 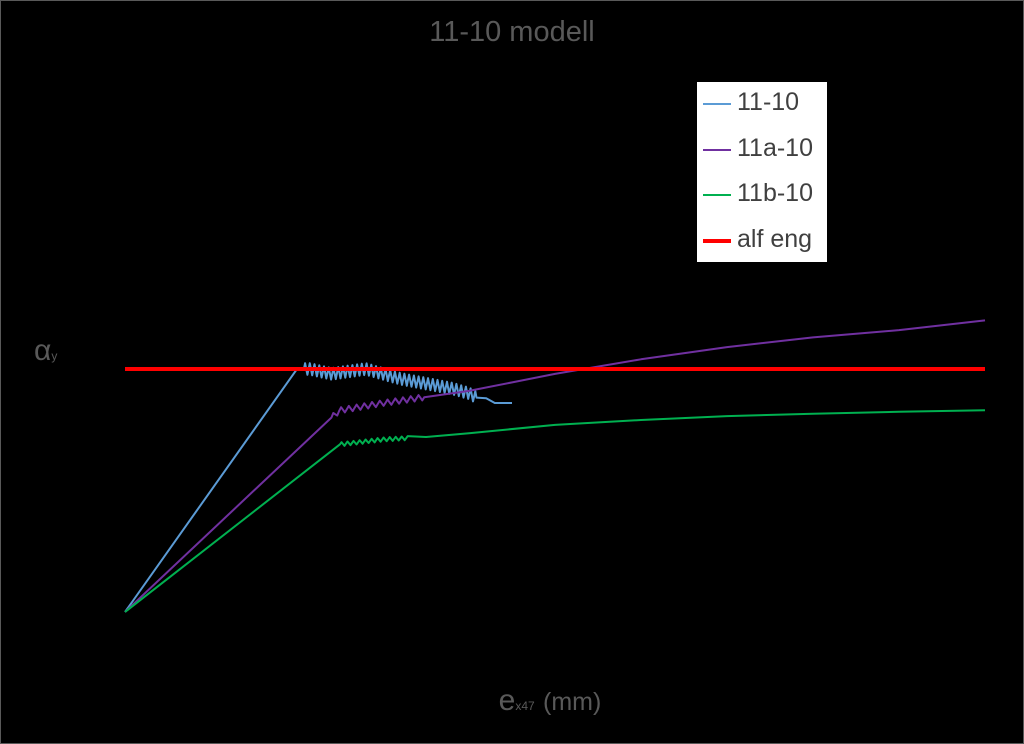 I want to click on x-axis-label-subscript: x47, so click(x=525, y=706).